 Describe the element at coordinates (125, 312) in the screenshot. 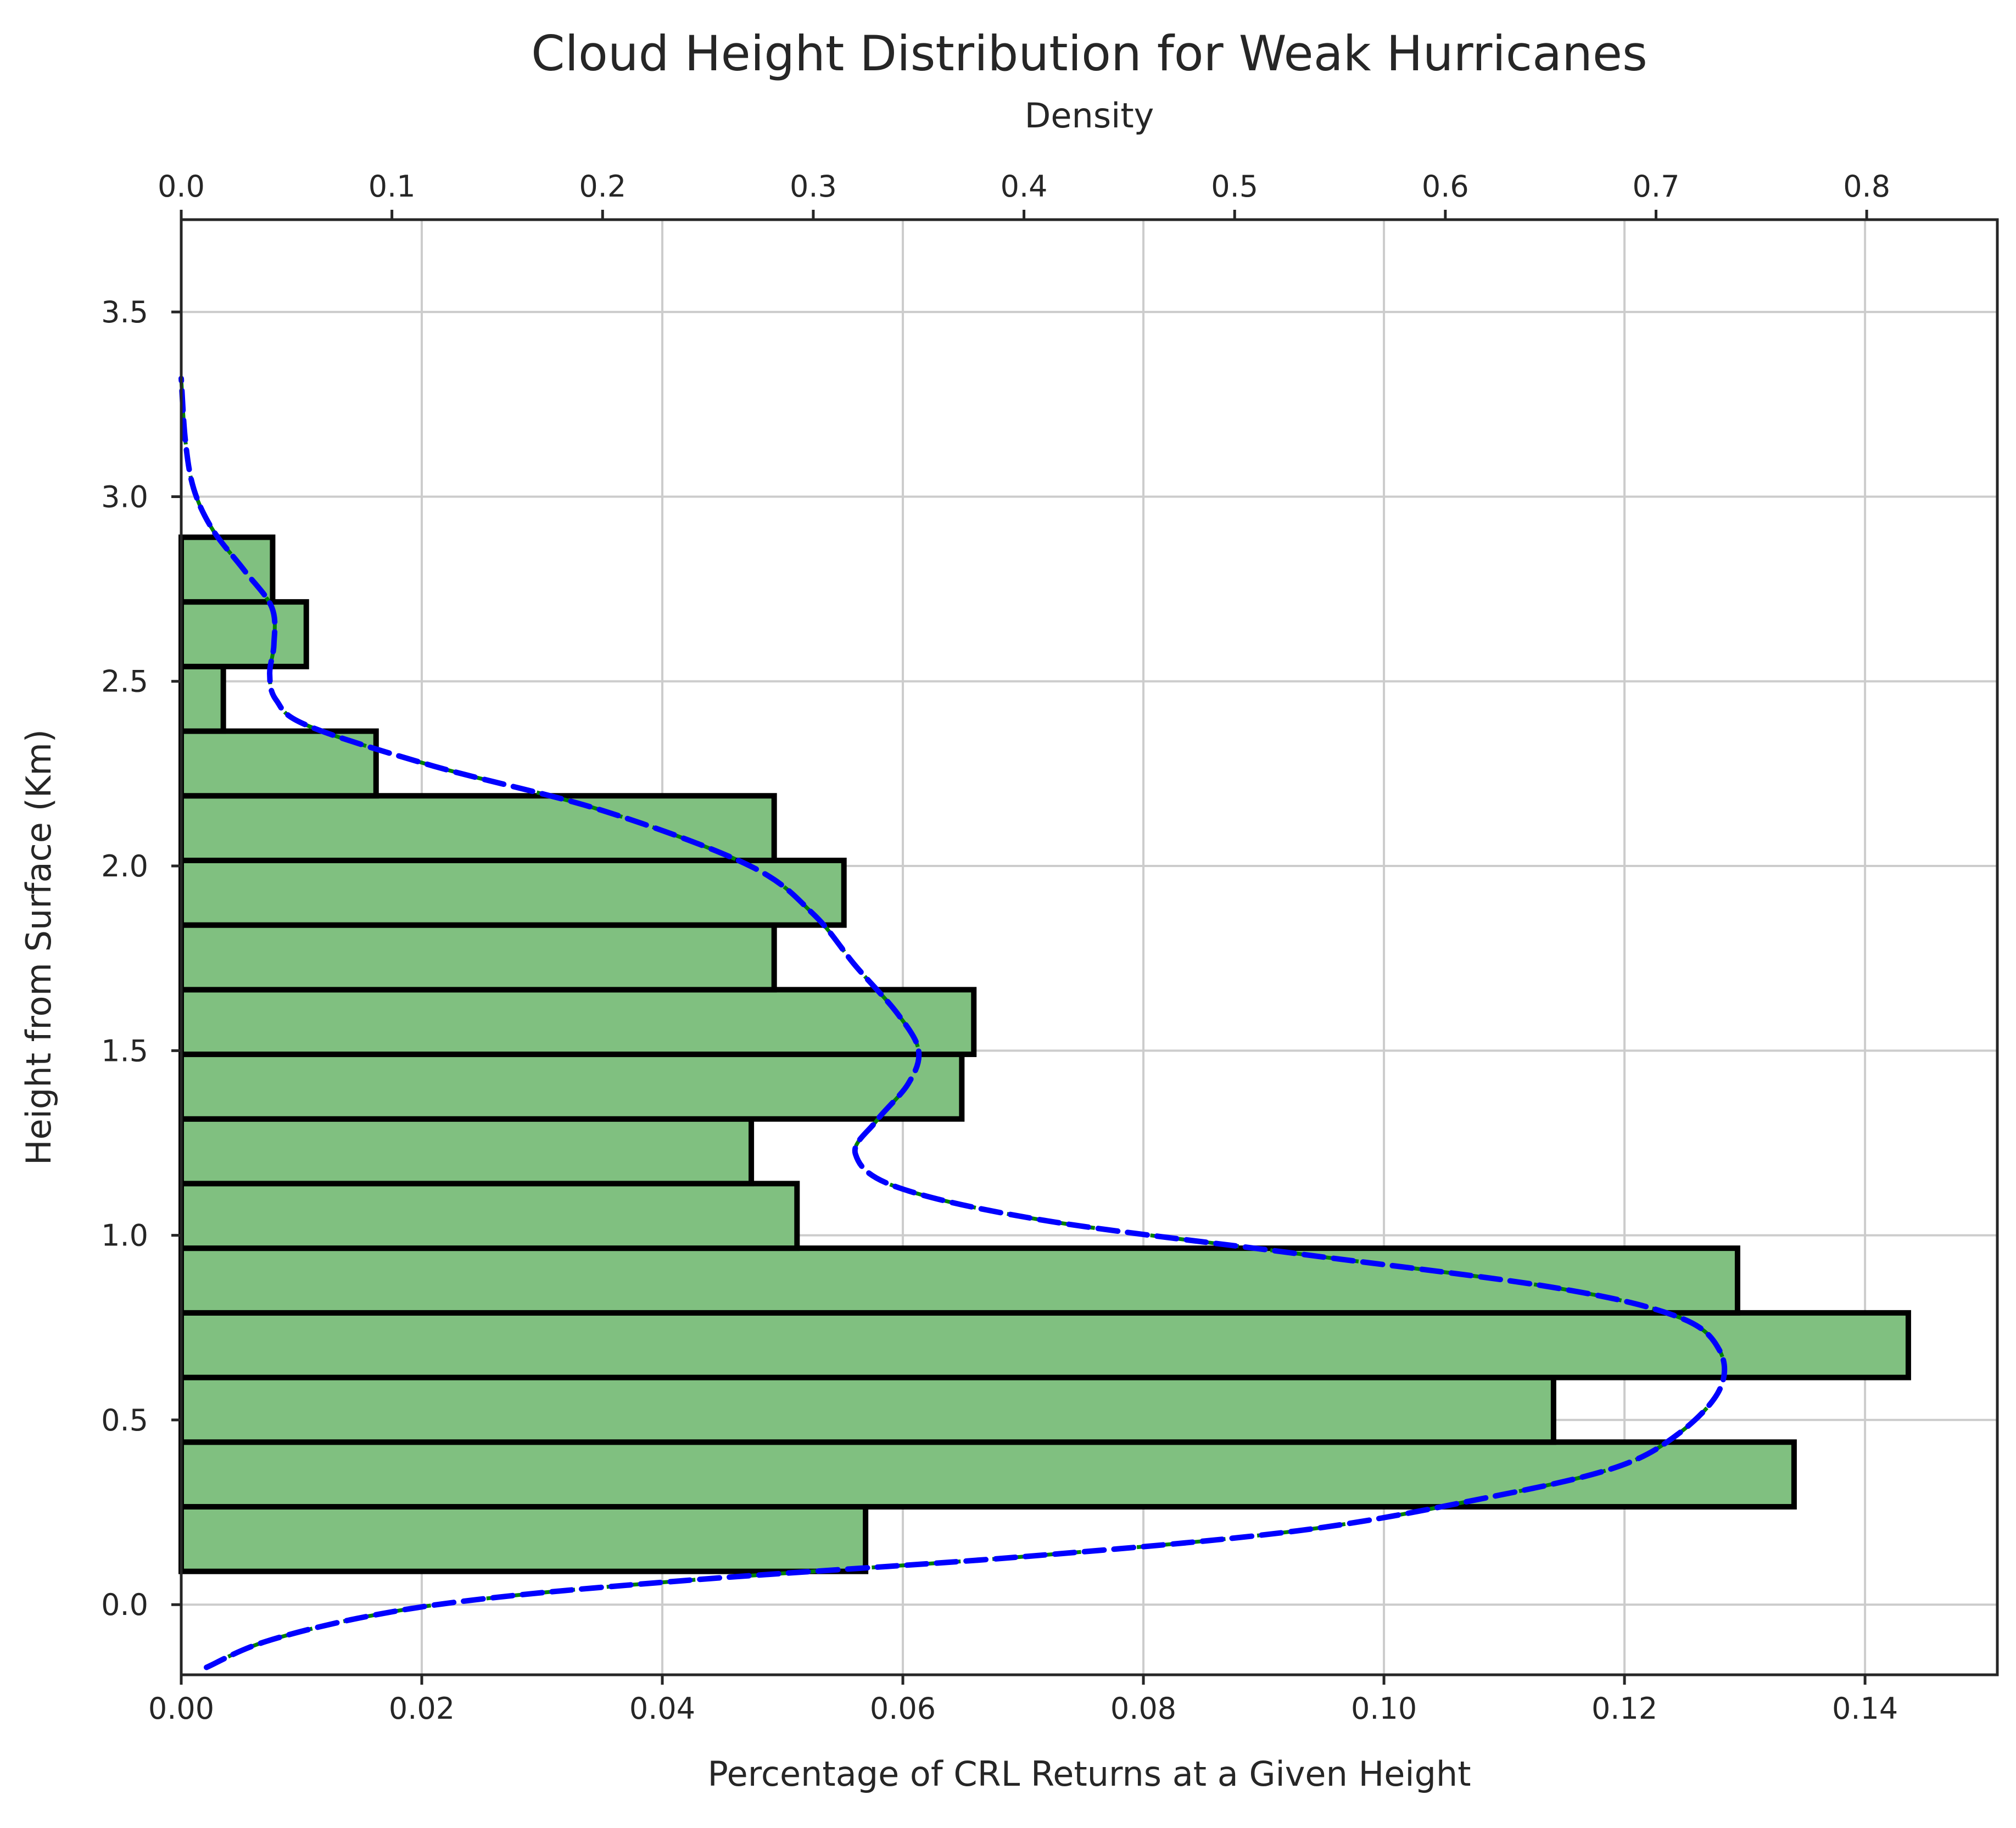

I see `y-tick-label: 3.5` at that location.